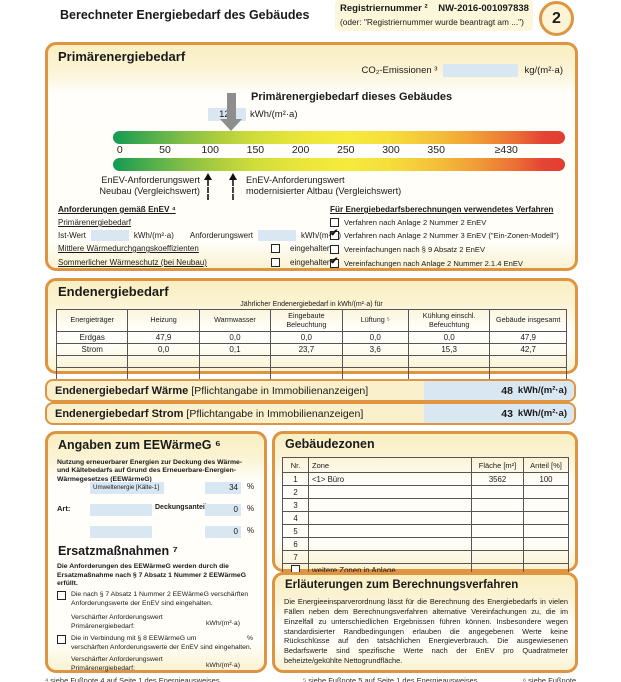 The height and width of the screenshot is (682, 621). What do you see at coordinates (122, 390) in the screenshot?
I see `heat-banner-label: Endenergiebedarf Wärme` at bounding box center [122, 390].